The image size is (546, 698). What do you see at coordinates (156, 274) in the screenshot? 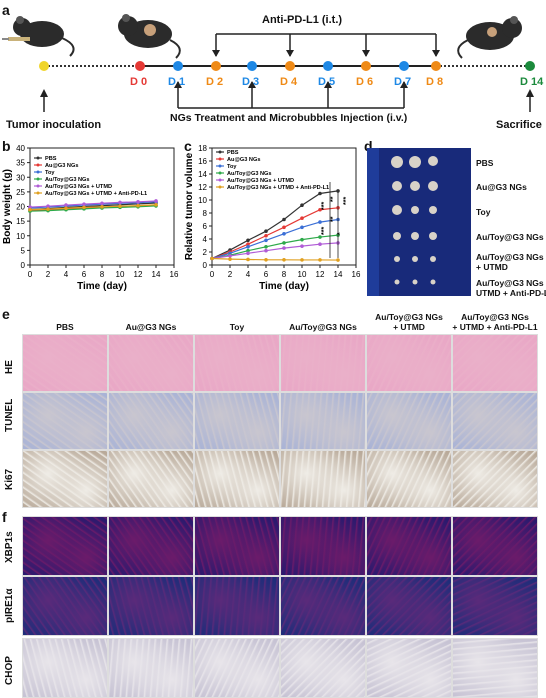
I see `x-tick-label: 14` at bounding box center [156, 274].